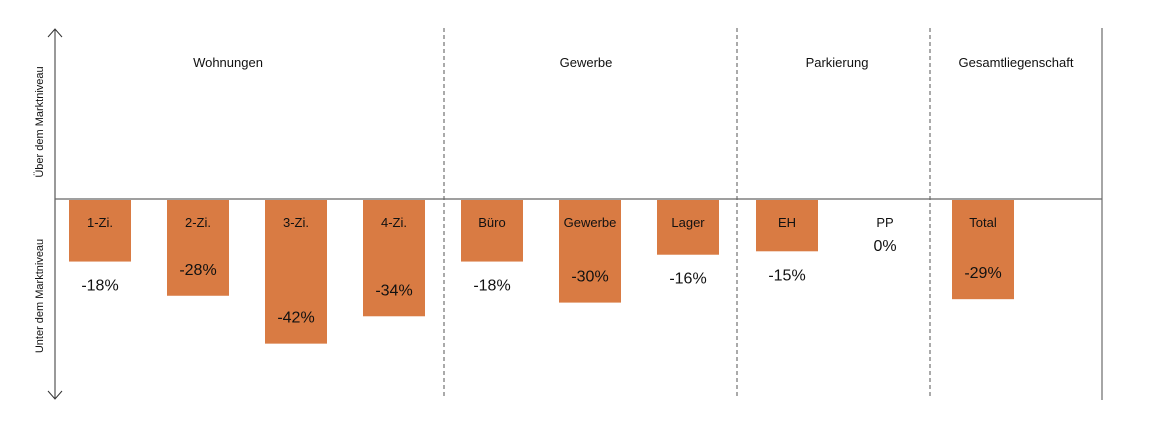  What do you see at coordinates (55, 395) in the screenshot?
I see `y-axis-arrow-down` at bounding box center [55, 395].